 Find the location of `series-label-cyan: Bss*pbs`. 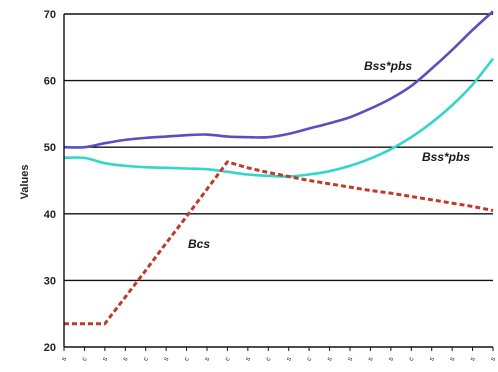

series-label-cyan: Bss*pbs is located at coordinates (446, 157).